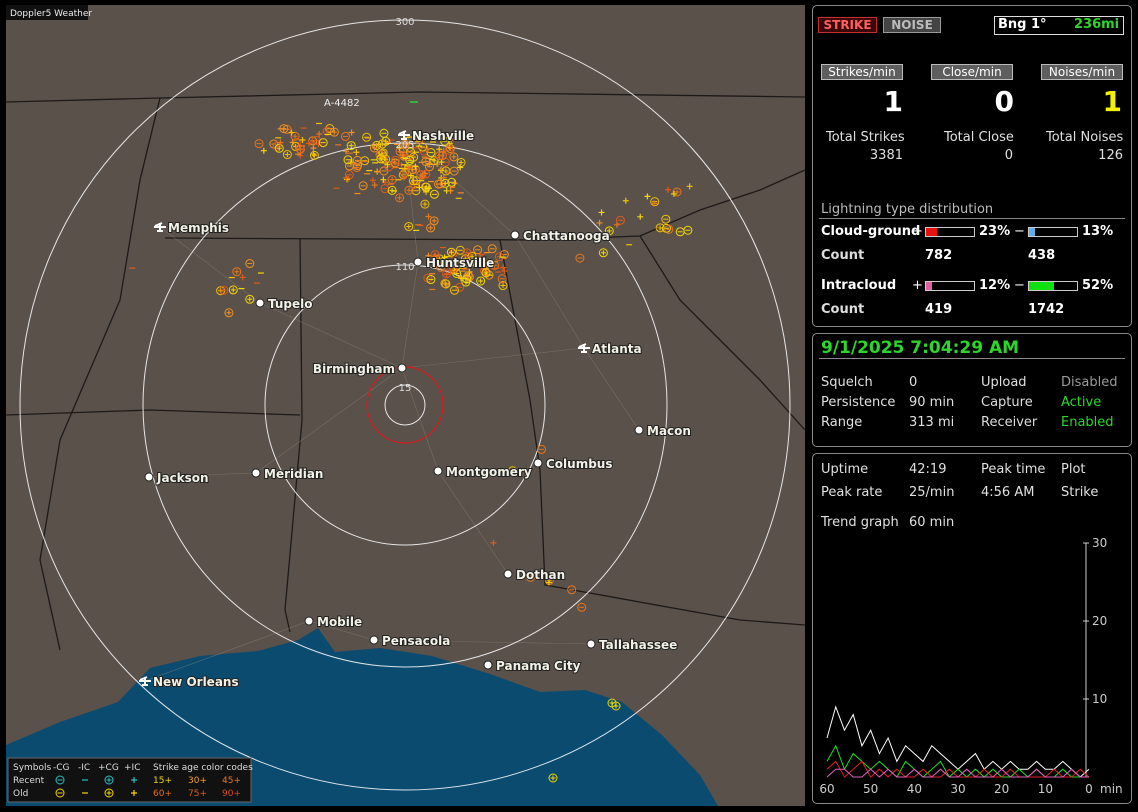  Describe the element at coordinates (843, 309) in the screenshot. I see `dist-text: Count` at that location.